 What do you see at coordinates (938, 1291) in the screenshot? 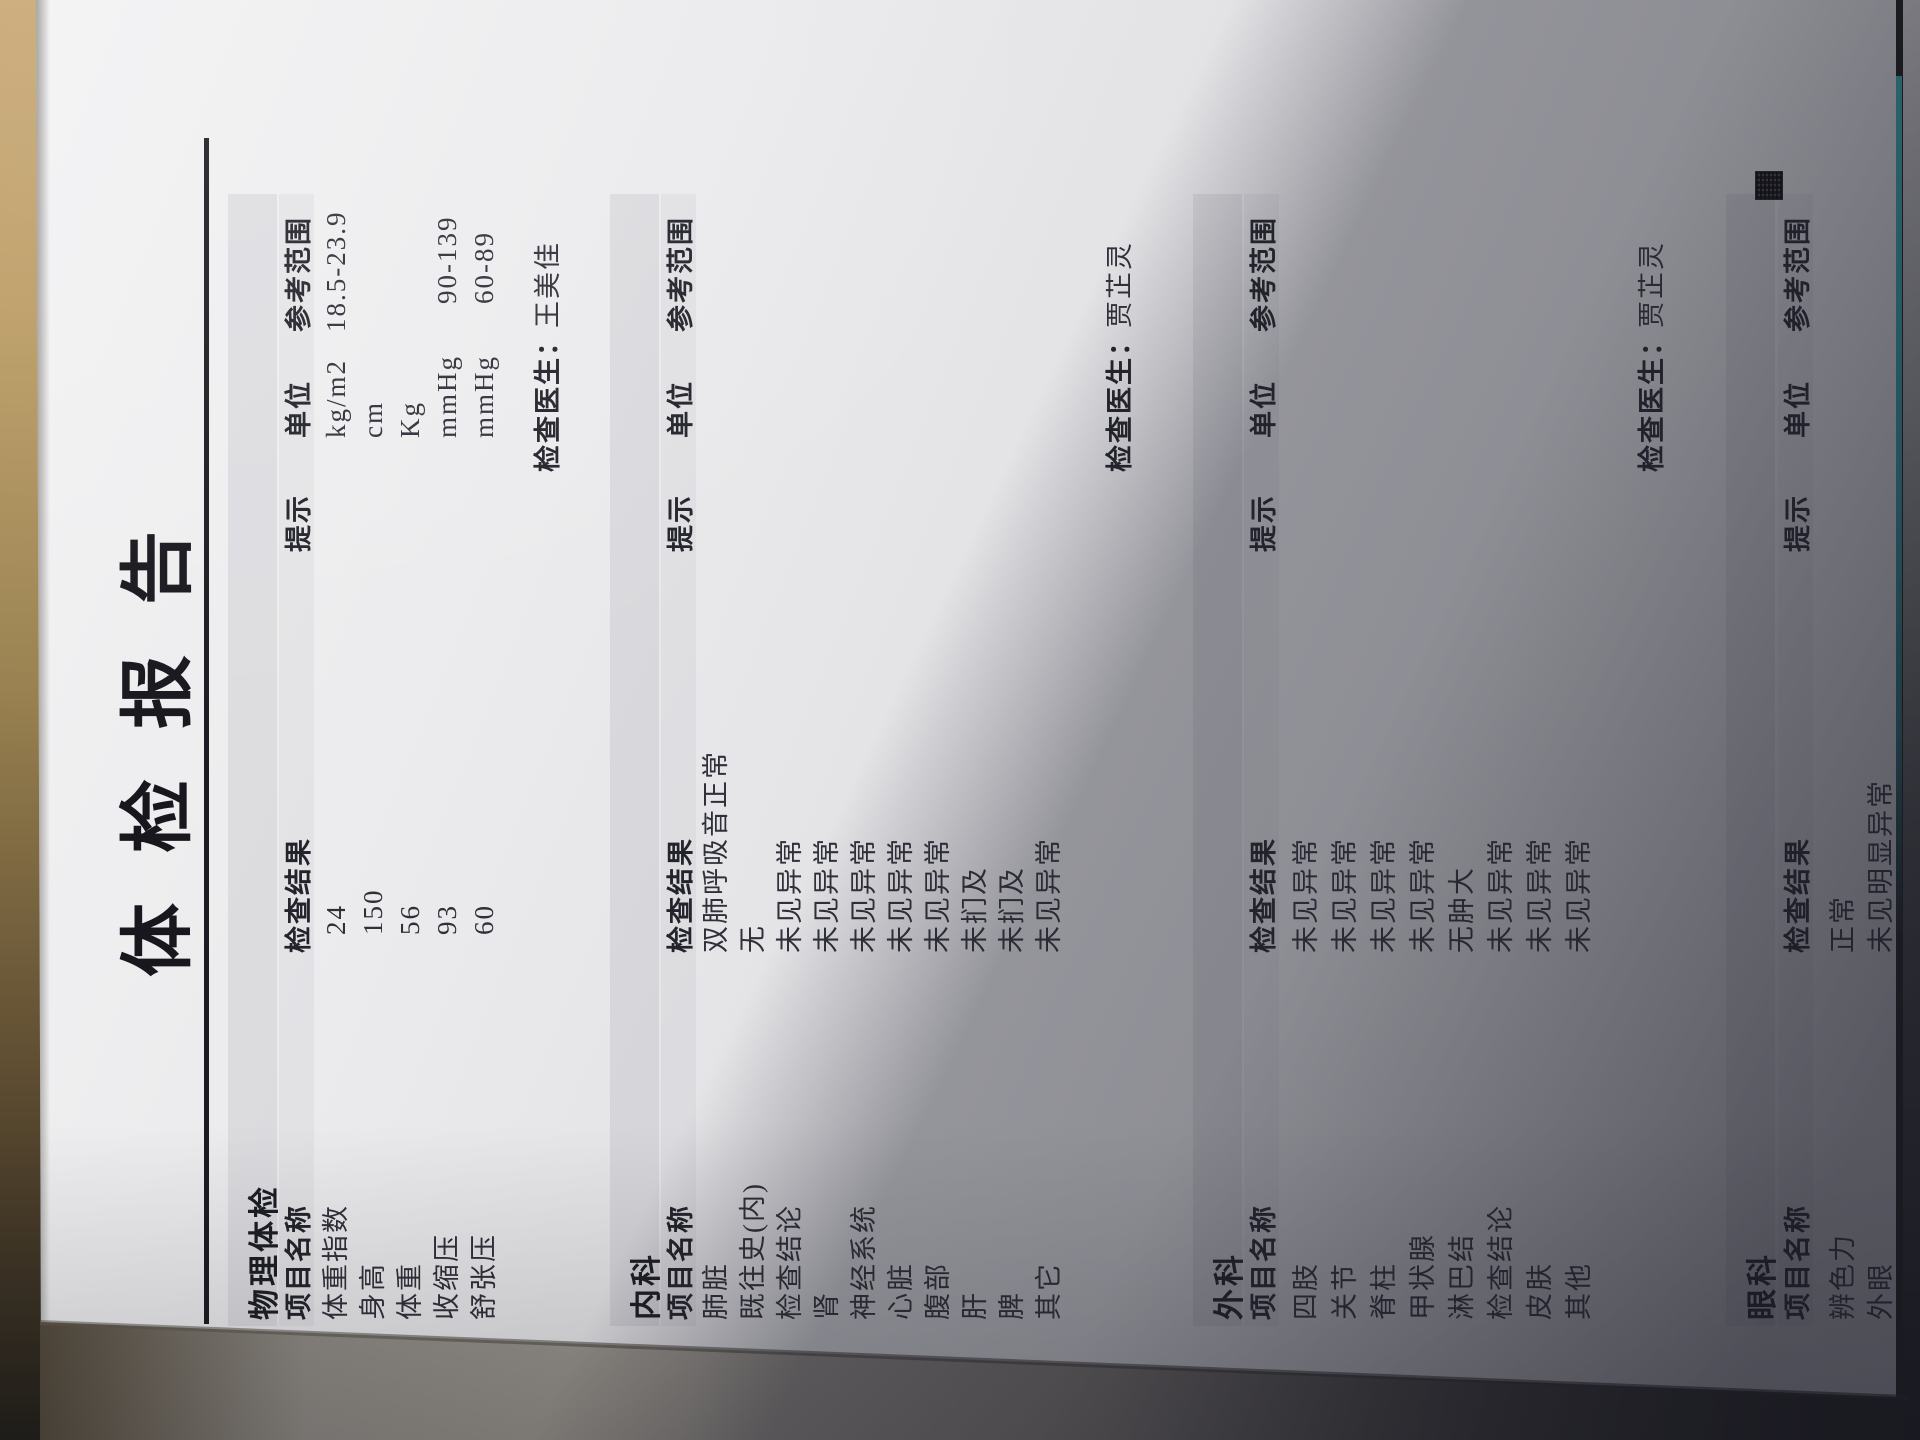
I see `row-label: 腹部` at bounding box center [938, 1291].